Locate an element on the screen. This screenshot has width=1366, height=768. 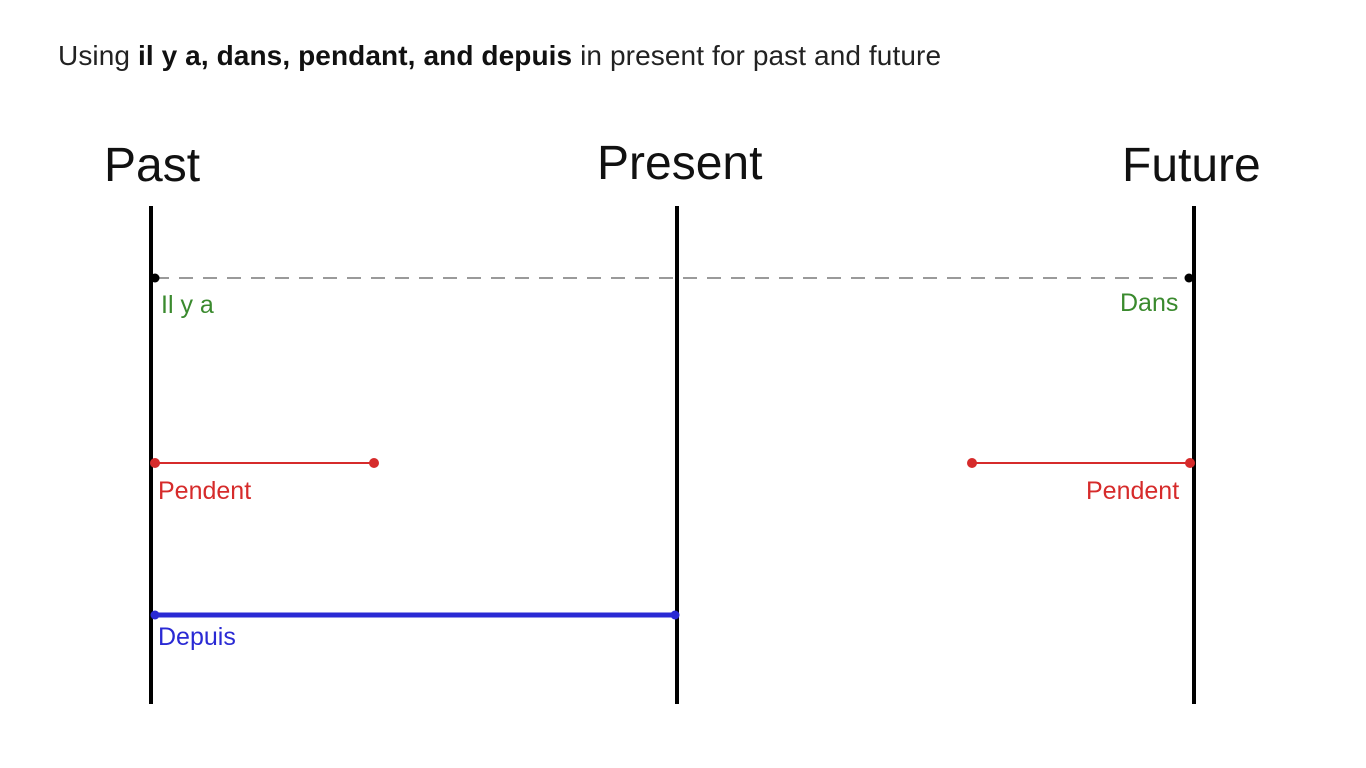
il-y-a-label: Il y a is located at coordinates (187, 305).